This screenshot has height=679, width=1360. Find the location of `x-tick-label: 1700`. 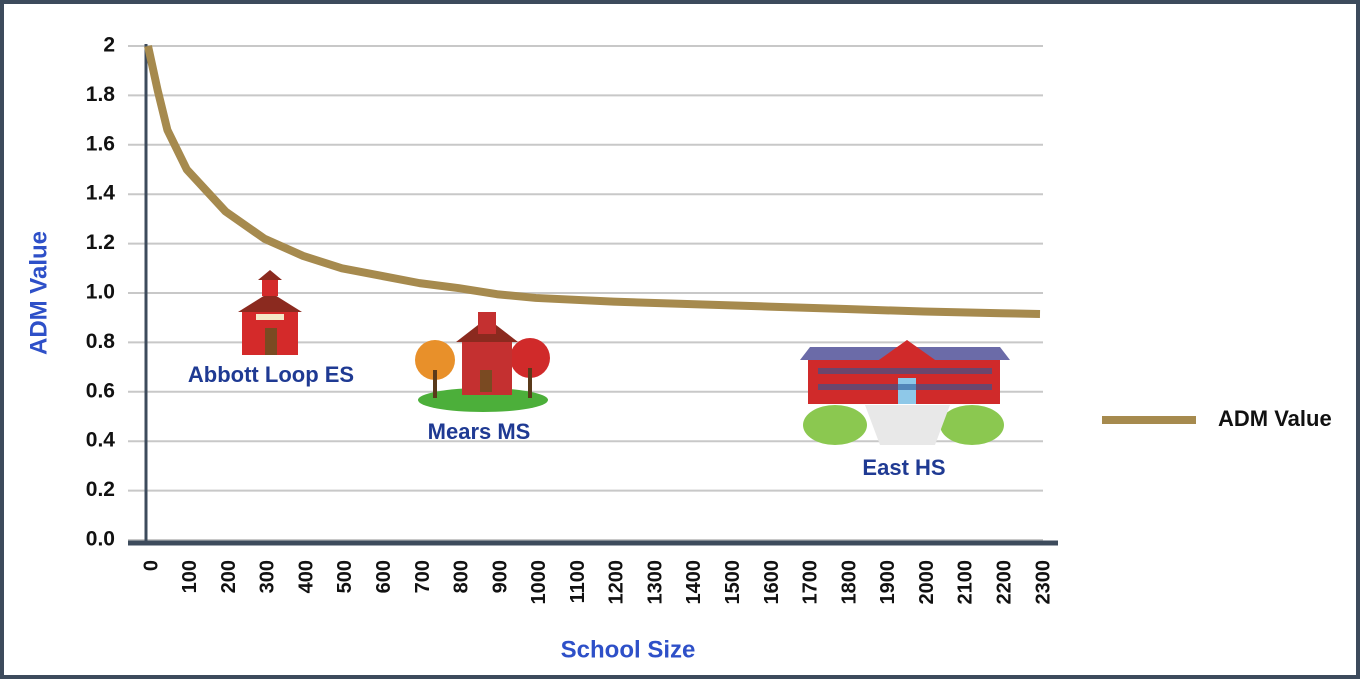

x-tick-label: 1700 is located at coordinates (811, 582).